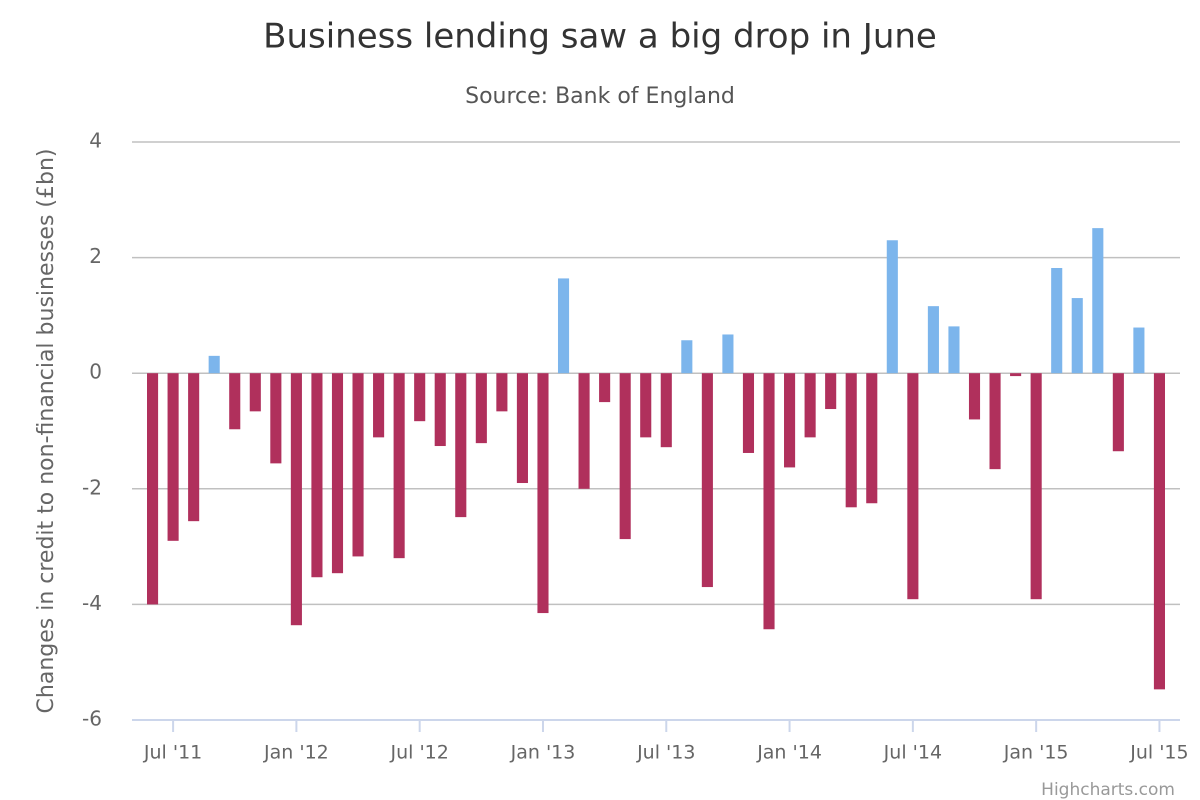 This screenshot has width=1200, height=800. What do you see at coordinates (665, 753) in the screenshot?
I see `x-tick-label: Jul '13` at bounding box center [665, 753].